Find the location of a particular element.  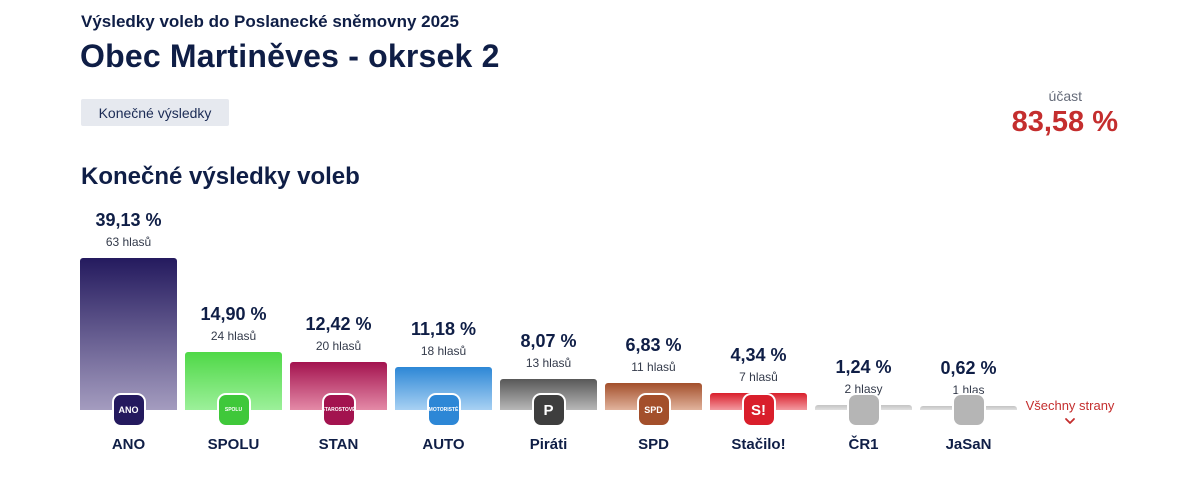

percent-label: 12,42 % is located at coordinates (338, 324).